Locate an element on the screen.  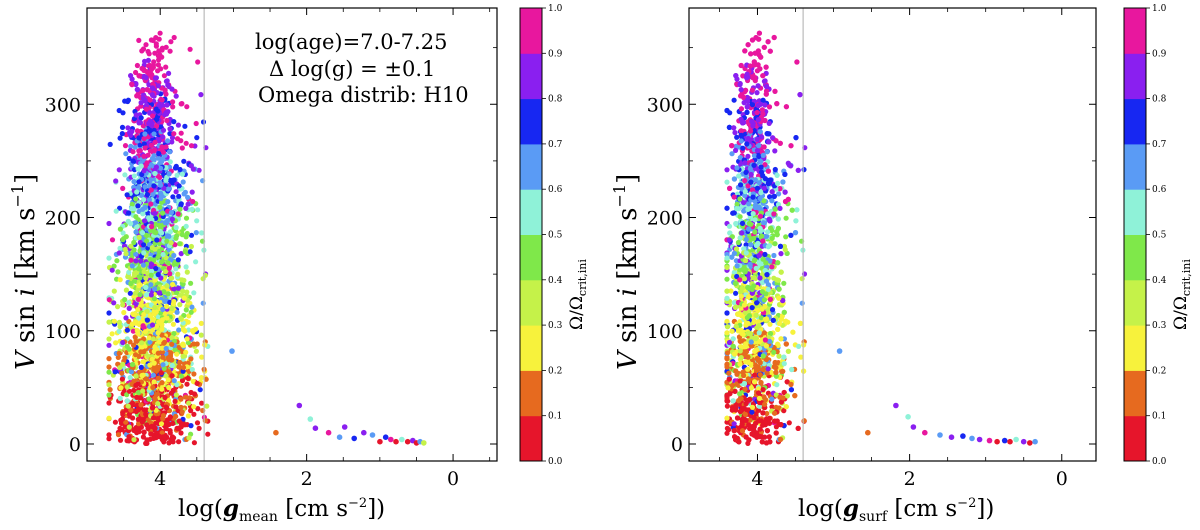
annotation-dlogg: Δ log(g) = ±0.1 is located at coordinates (352, 69).